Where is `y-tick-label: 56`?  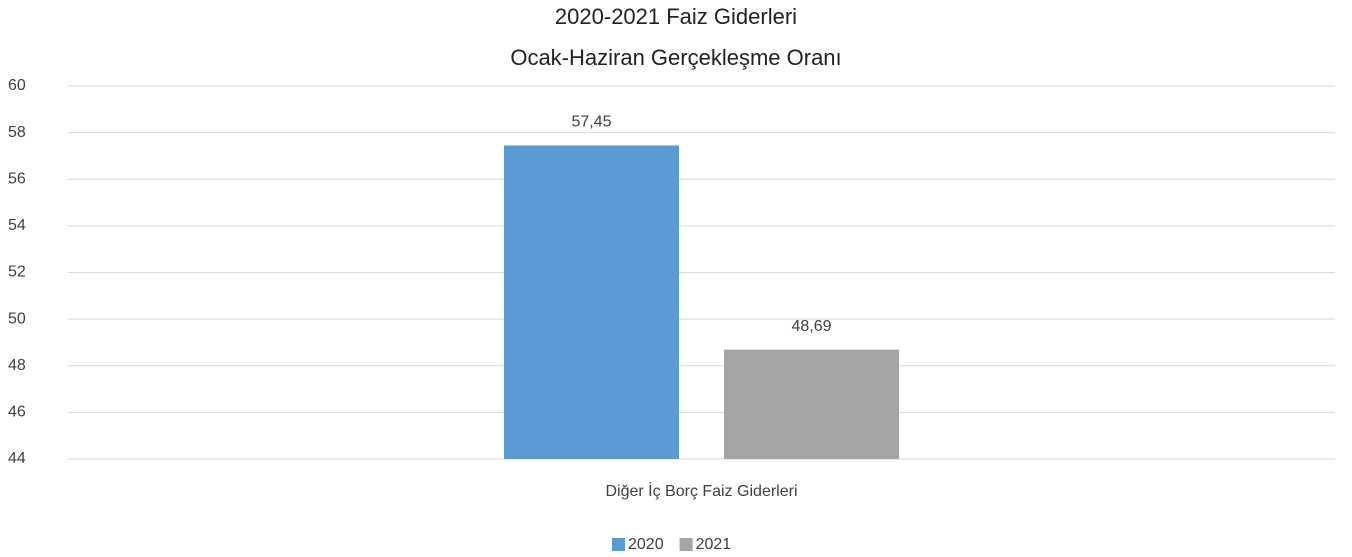 y-tick-label: 56 is located at coordinates (17, 178).